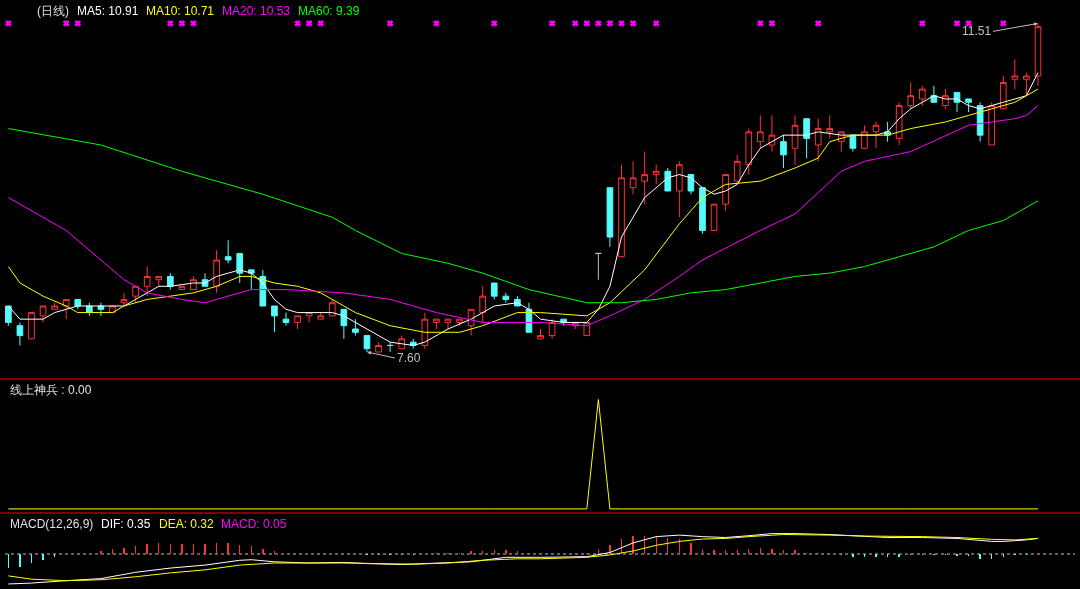 Image resolution: width=1080 pixels, height=589 pixels. Describe the element at coordinates (254, 524) in the screenshot. I see `text: MACD: 0.05` at that location.